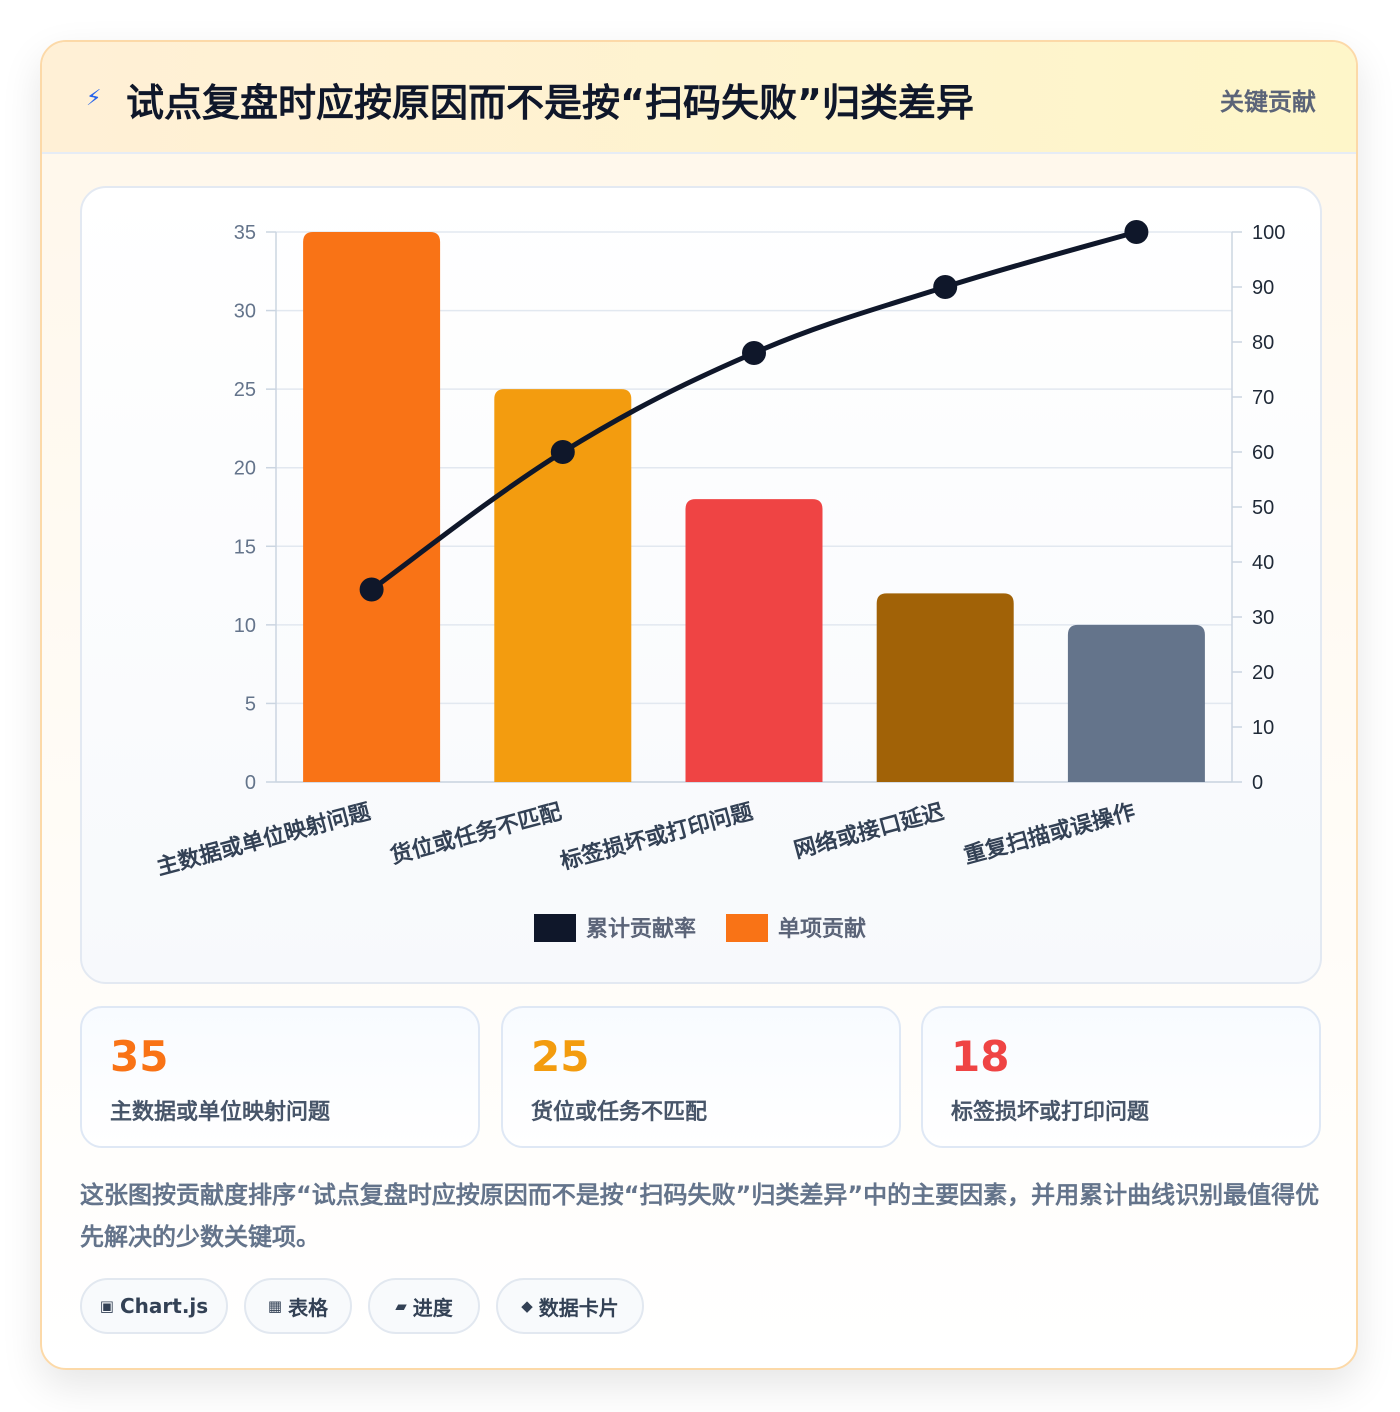 The width and height of the screenshot is (1400, 1412). Describe the element at coordinates (1263, 728) in the screenshot. I see `right-tick-label: 10` at that location.